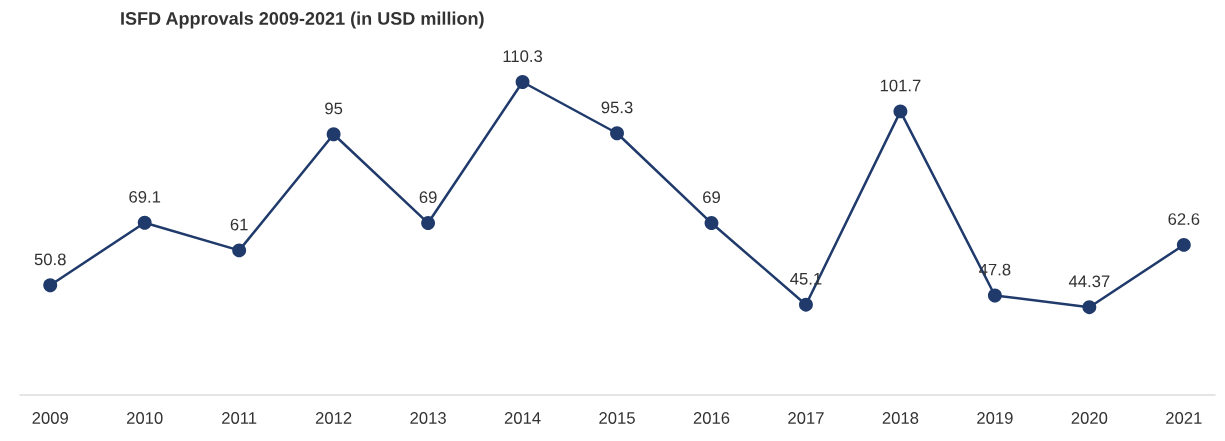  What do you see at coordinates (617, 418) in the screenshot?
I see `x-tick-label: 2015` at bounding box center [617, 418].